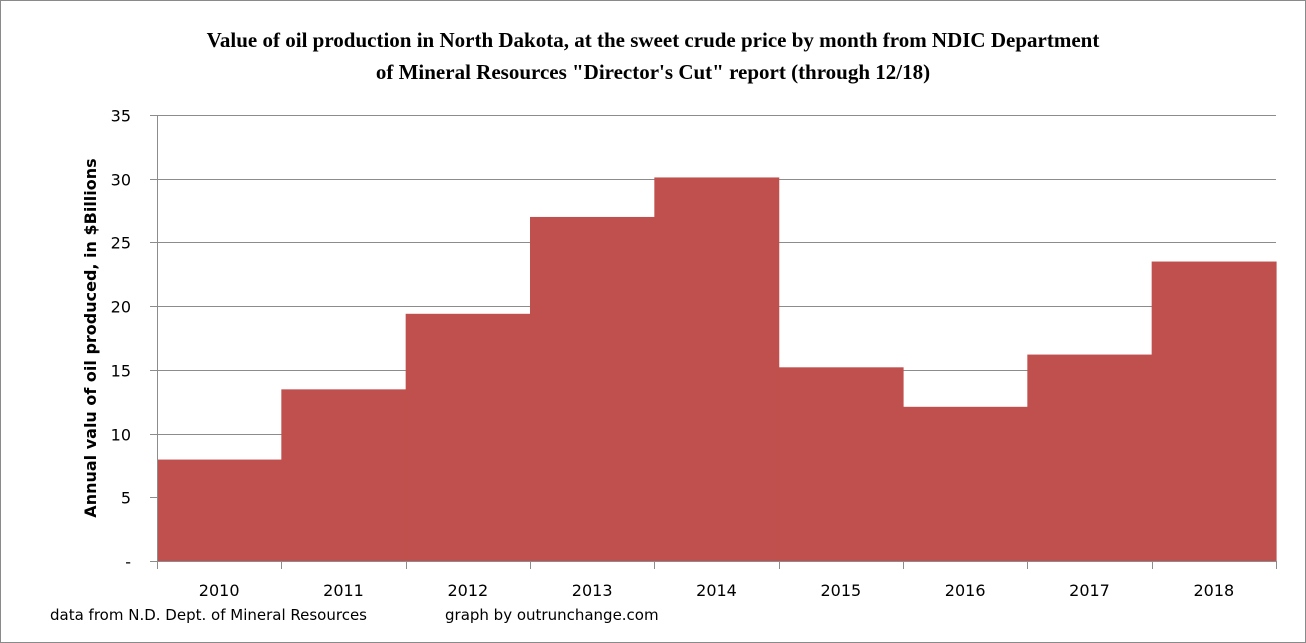 The width and height of the screenshot is (1306, 643). I want to click on y-tick-labels: - 5 10 15 20 25 30 35, so click(121, 339).